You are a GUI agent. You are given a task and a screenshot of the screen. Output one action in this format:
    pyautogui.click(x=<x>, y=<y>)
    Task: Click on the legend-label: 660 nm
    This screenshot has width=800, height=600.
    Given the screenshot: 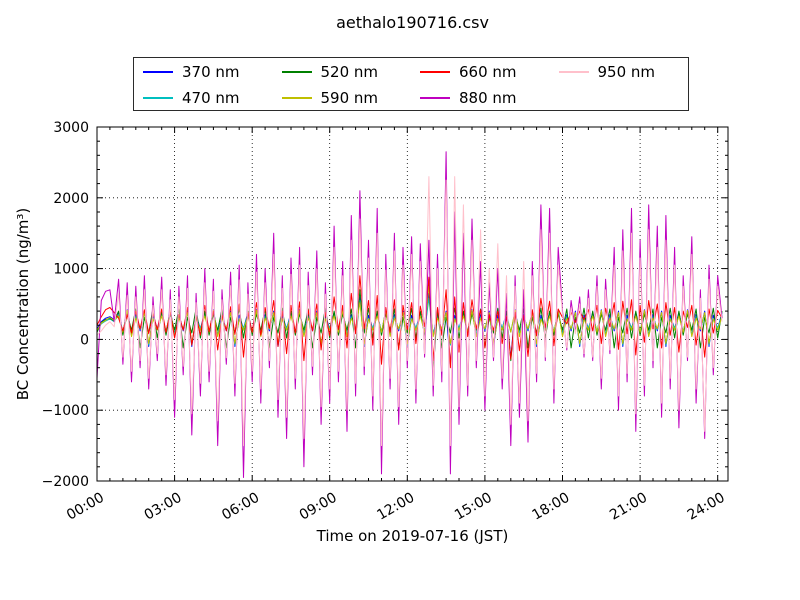 What is the action you would take?
    pyautogui.click(x=488, y=72)
    